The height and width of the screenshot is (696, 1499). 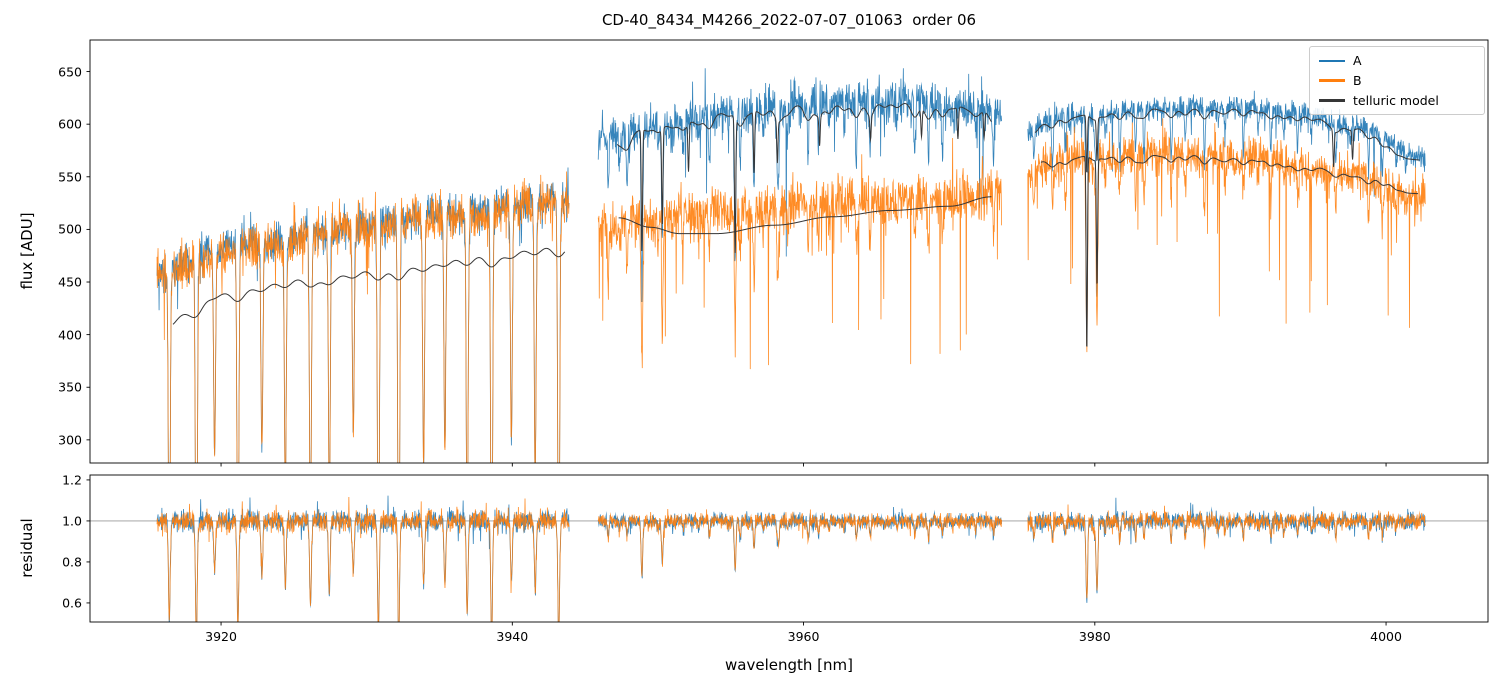 I want to click on x-tick-label: 3960, so click(x=803, y=636).